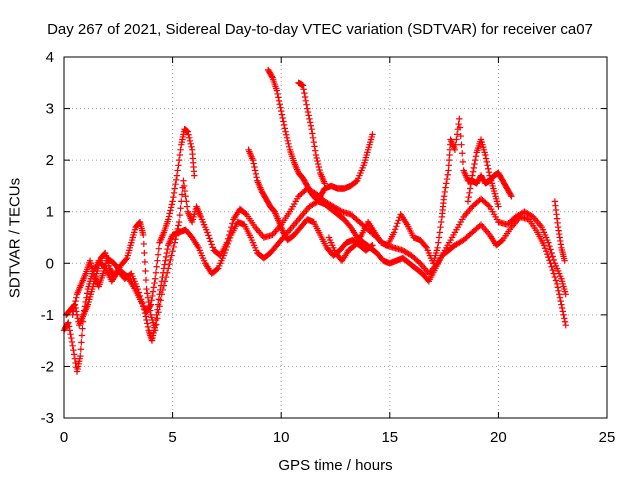 The image size is (640, 480). Describe the element at coordinates (607, 437) in the screenshot. I see `x-tick-label: 25` at that location.